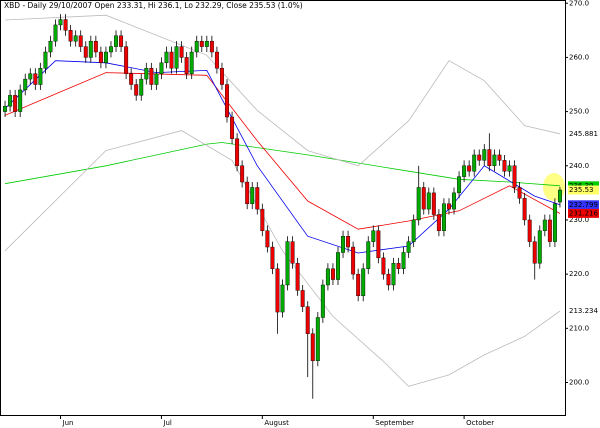 This screenshot has width=600, height=428. Describe the element at coordinates (282, 164) in the screenshot. I see `overlay-line` at that location.